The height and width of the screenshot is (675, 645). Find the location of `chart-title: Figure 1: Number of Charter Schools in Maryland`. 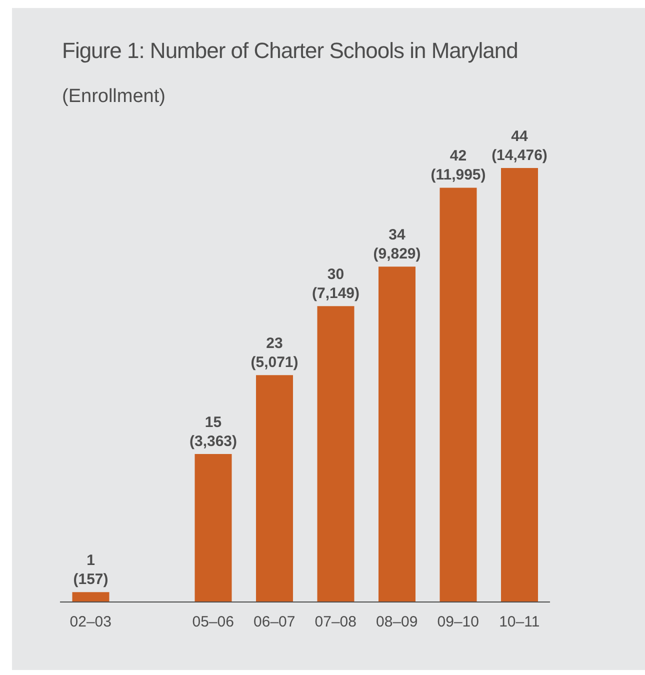

chart-title: Figure 1: Number of Charter Schools in Maryland is located at coordinates (290, 51).